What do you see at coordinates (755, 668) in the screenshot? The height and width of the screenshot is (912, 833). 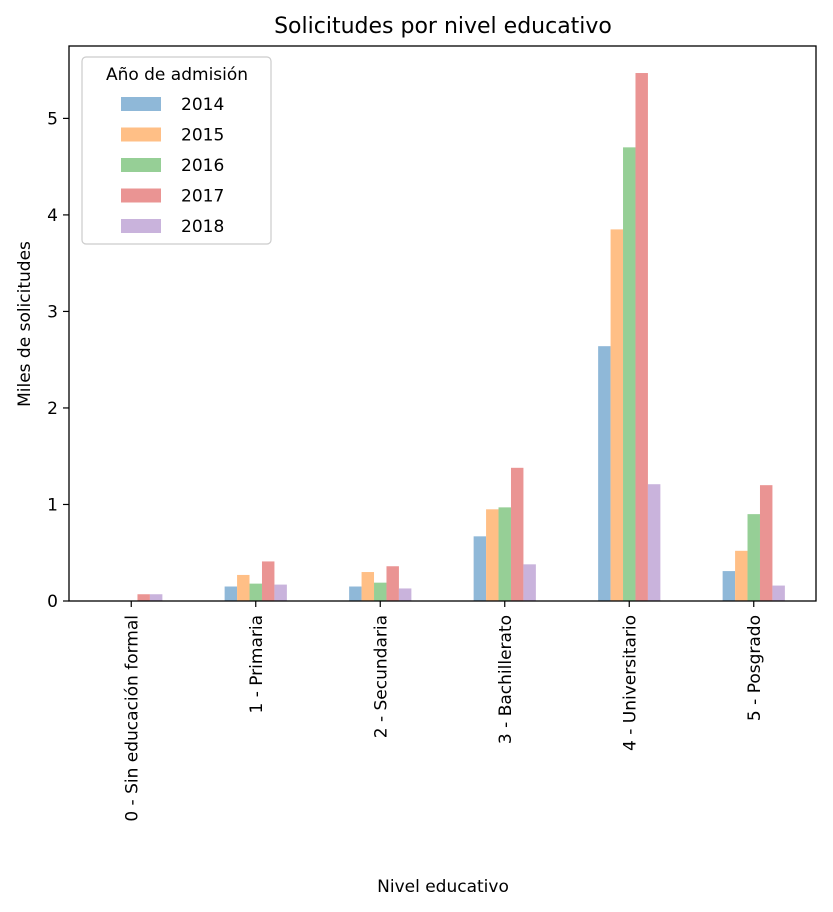 I see `x-tick-label: 5 - Posgrado` at bounding box center [755, 668].